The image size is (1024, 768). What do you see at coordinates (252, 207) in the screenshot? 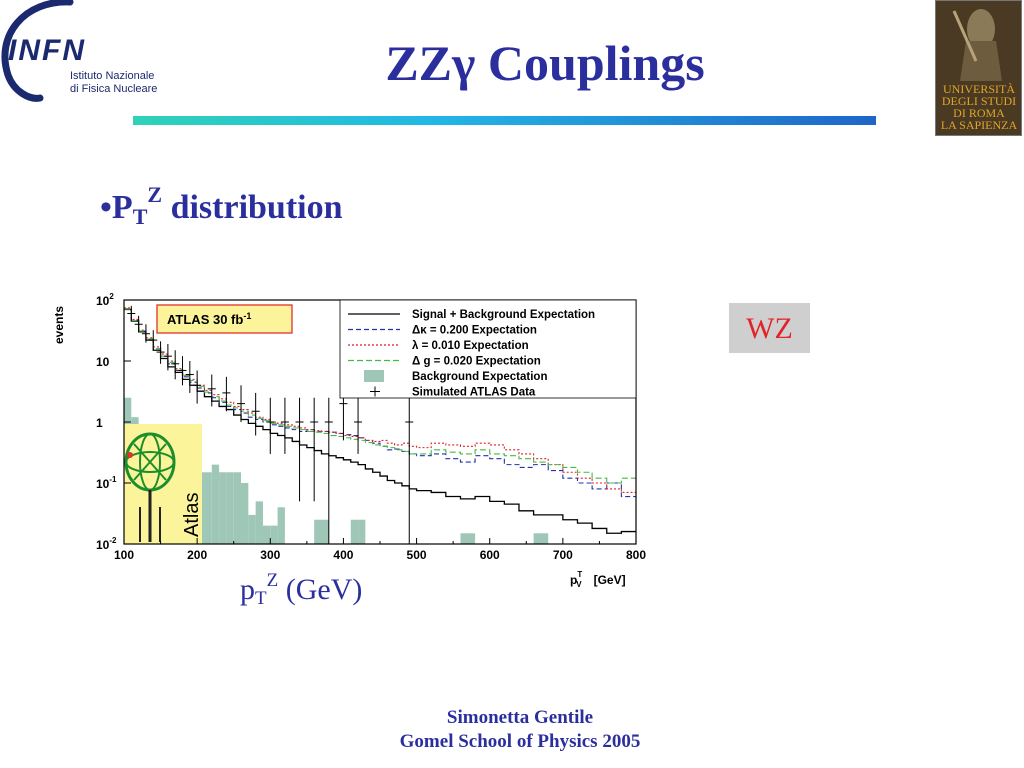
I see `bullet-rest: distribution` at bounding box center [252, 207].